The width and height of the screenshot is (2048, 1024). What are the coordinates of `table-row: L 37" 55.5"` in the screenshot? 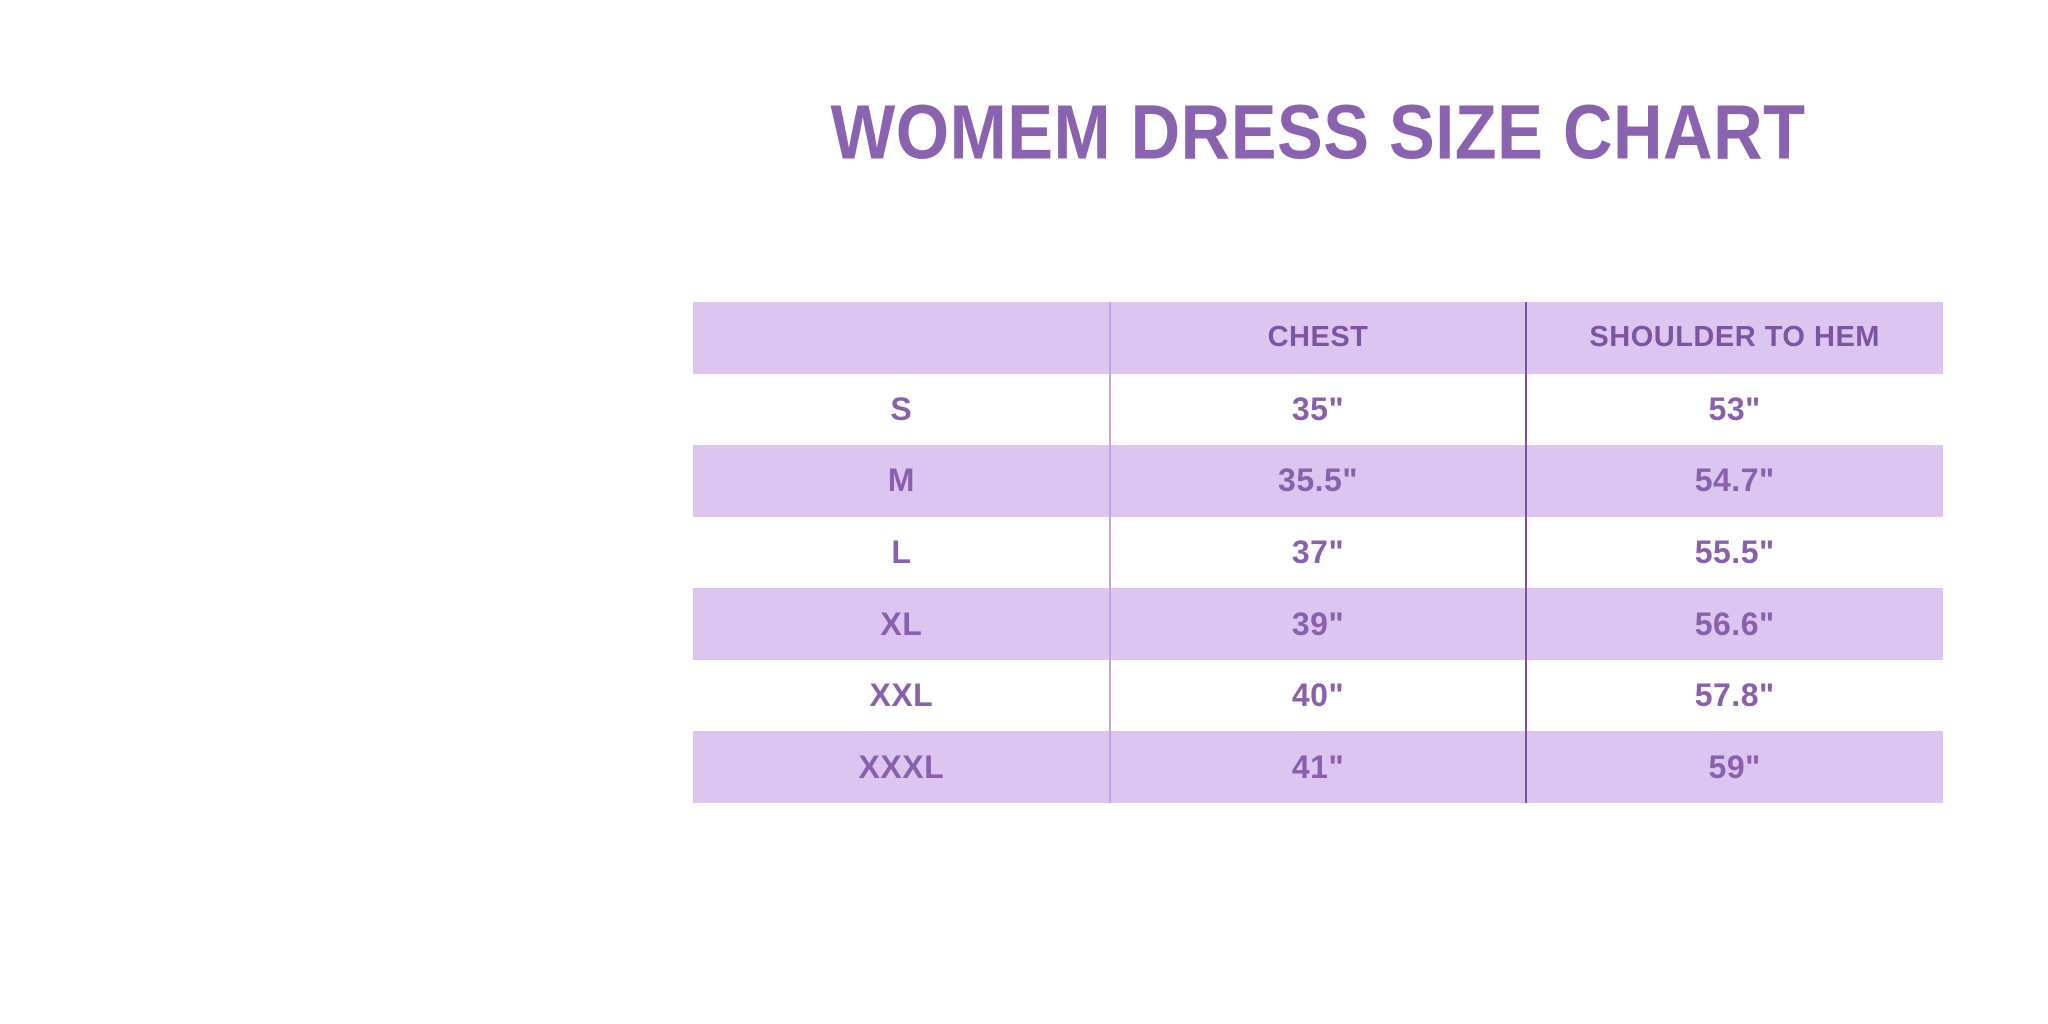 It's located at (1318, 552).